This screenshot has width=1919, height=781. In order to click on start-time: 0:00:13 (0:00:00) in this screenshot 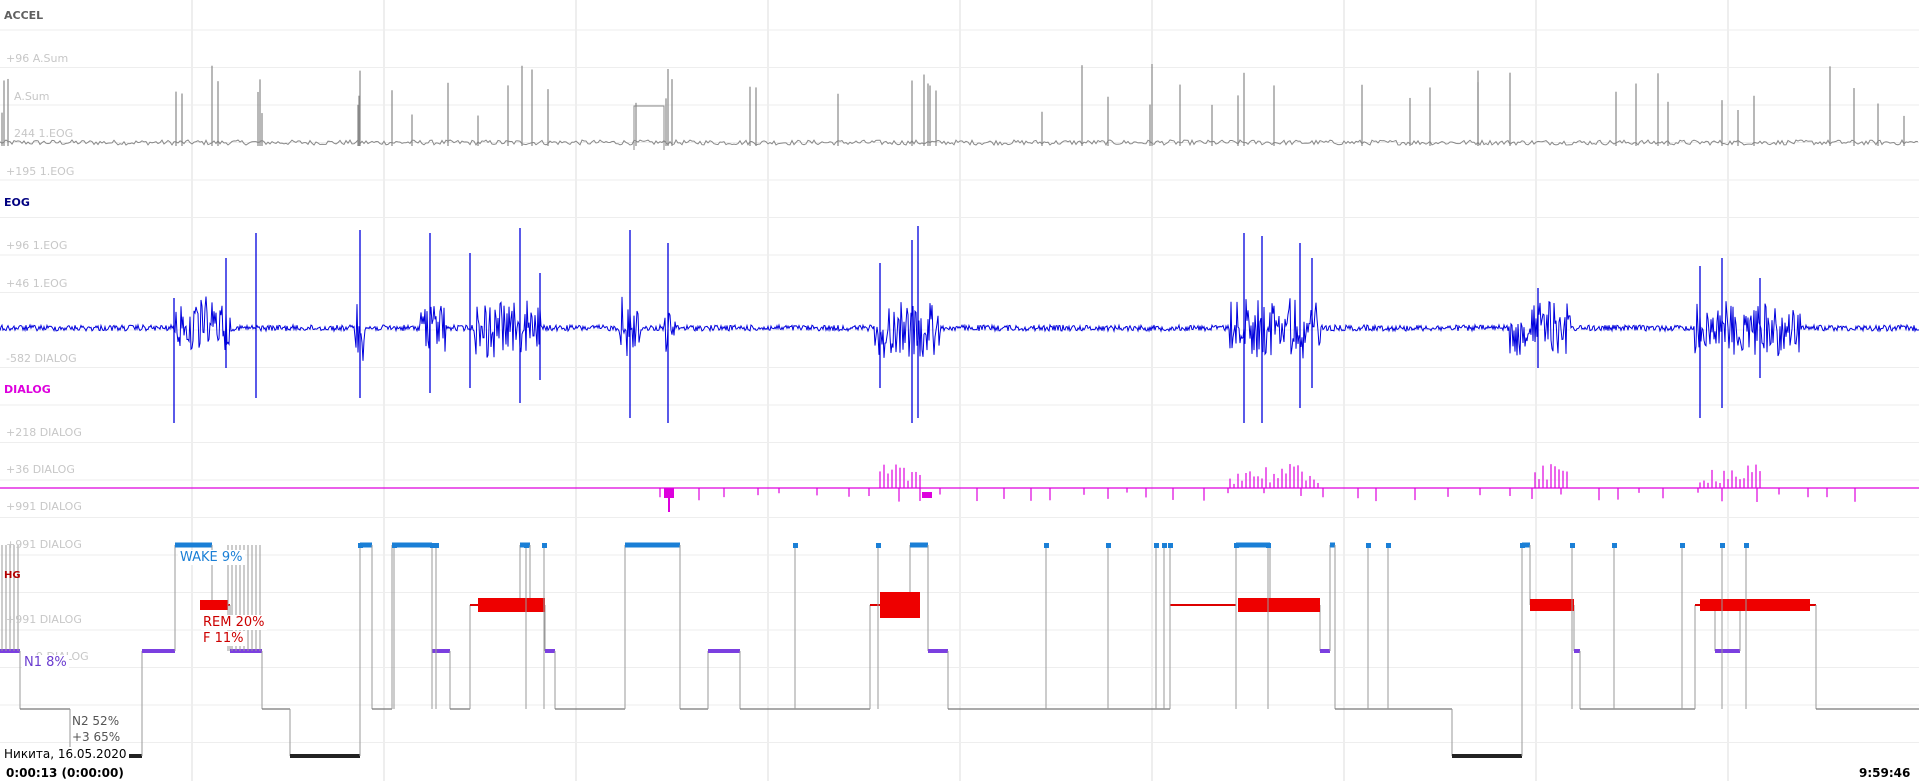, I will do `click(65, 773)`.